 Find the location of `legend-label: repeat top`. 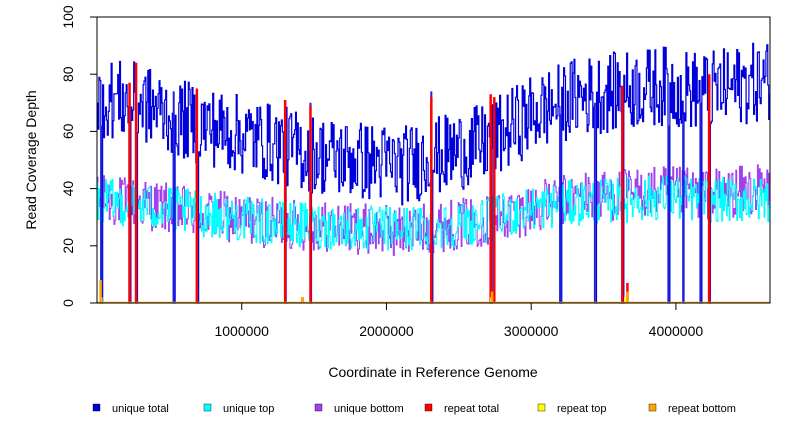

legend-label: repeat top is located at coordinates (582, 409).